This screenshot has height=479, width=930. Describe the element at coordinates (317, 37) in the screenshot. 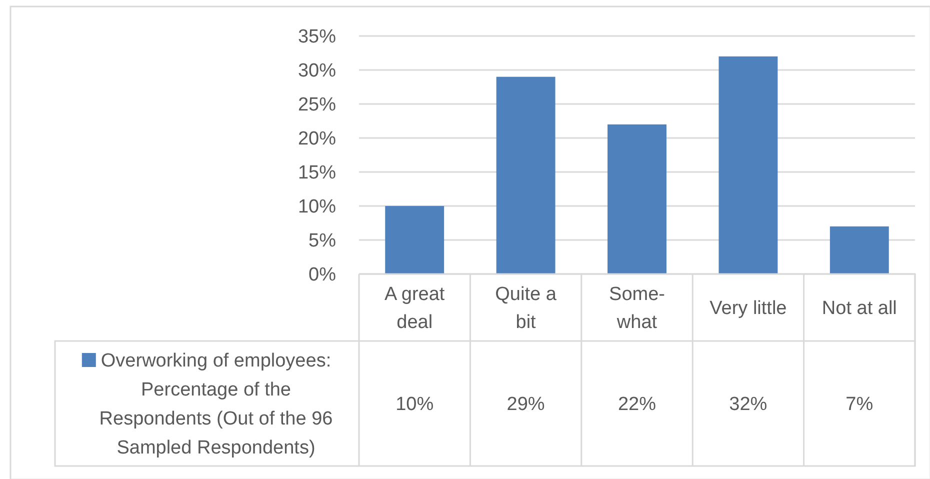

I see `y-tick-label: 35%` at that location.